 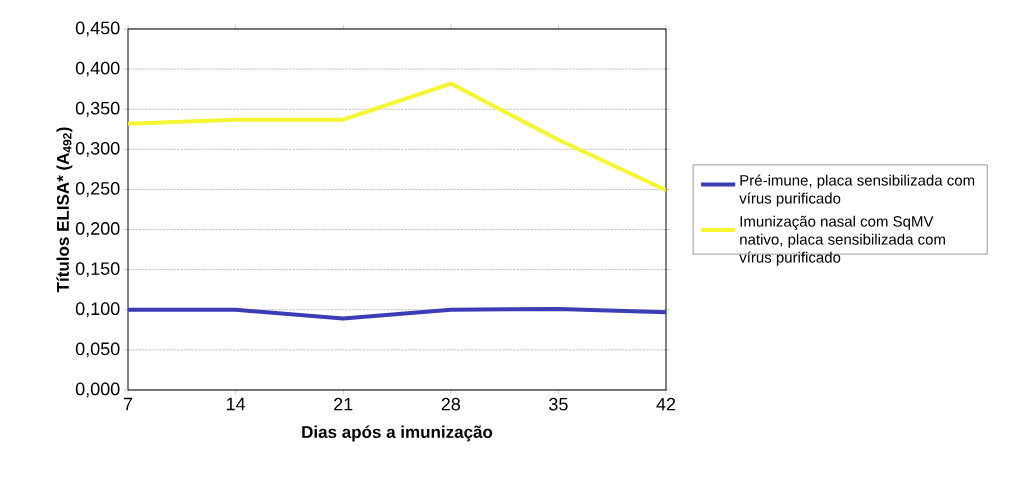 I want to click on x-tick-label: 35, so click(x=558, y=404).